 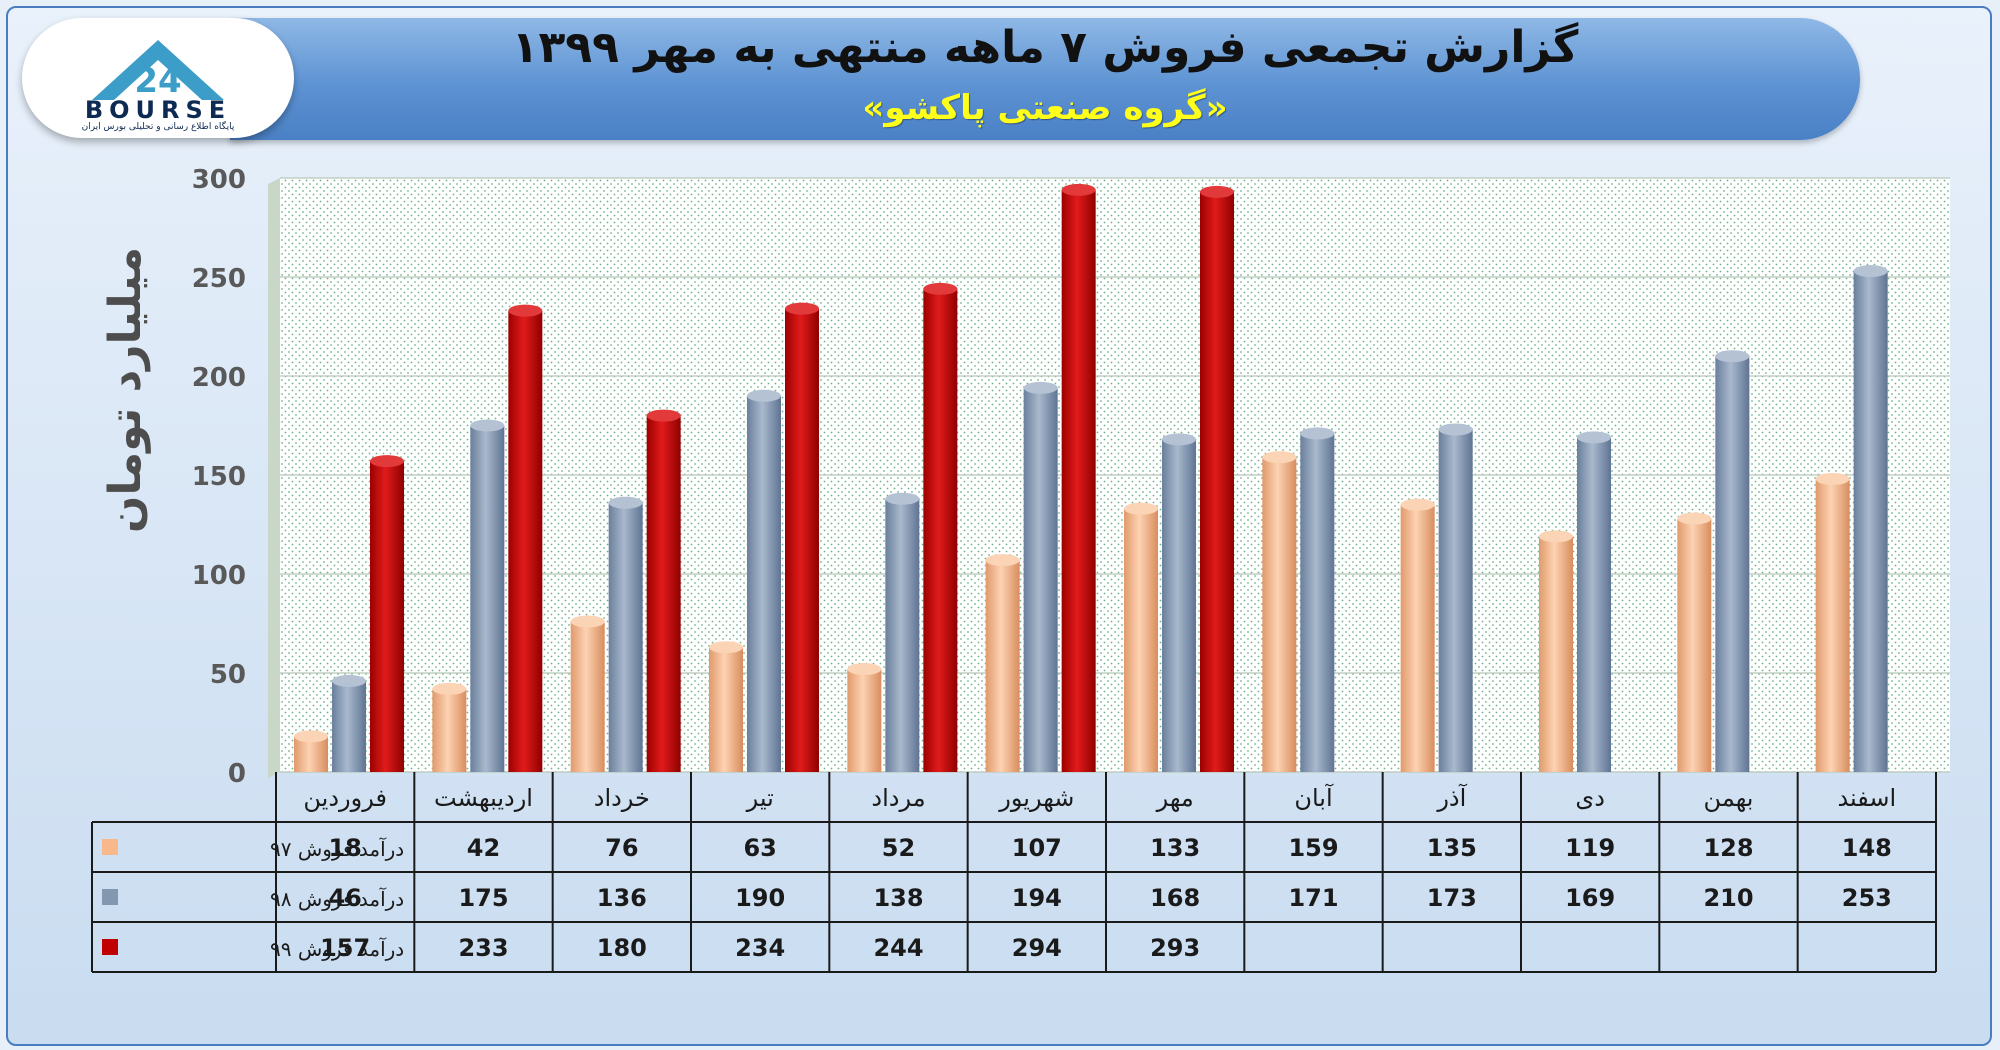 I want to click on data-label: 128, so click(x=1728, y=848).